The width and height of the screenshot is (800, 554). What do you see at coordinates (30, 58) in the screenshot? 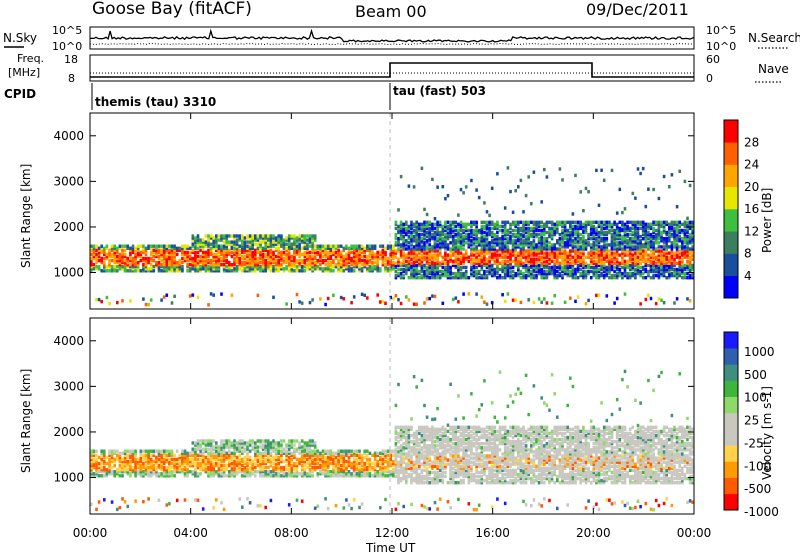
I see `freq-label-line1: Freq.` at bounding box center [30, 58].